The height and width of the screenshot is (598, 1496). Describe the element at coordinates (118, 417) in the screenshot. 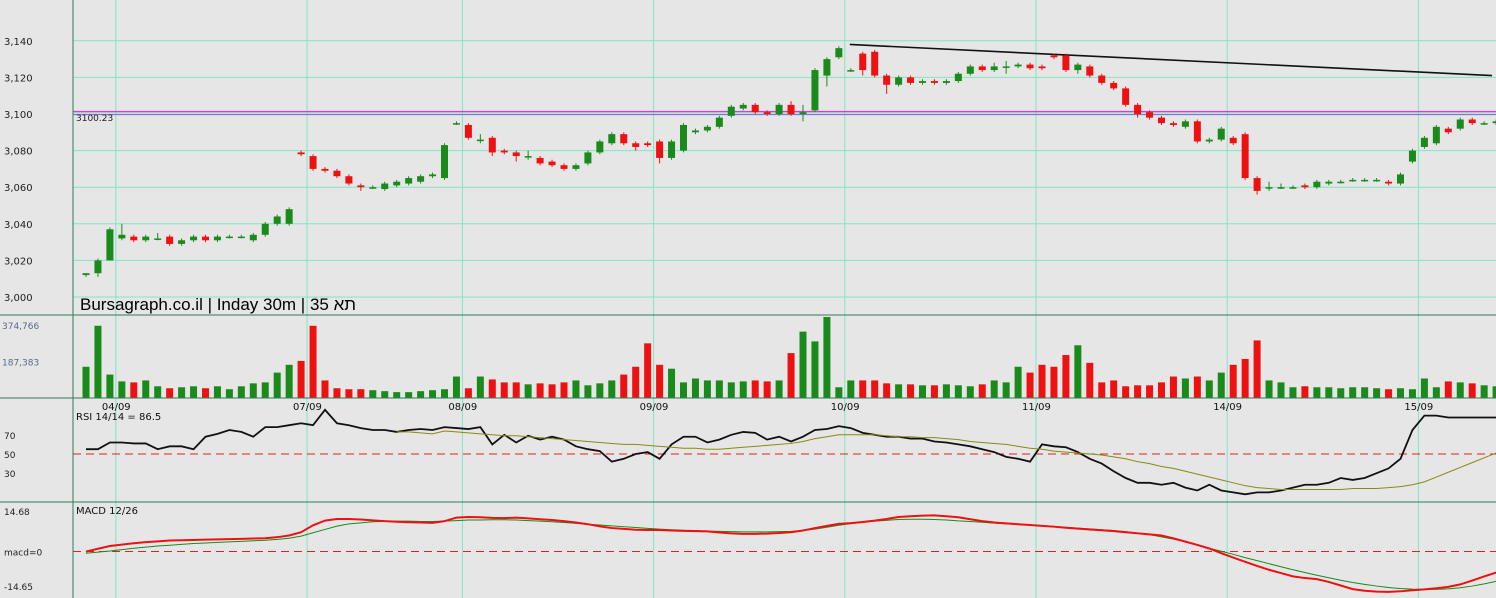

I see `rsi-title: RSI 14/14 = 86.5` at that location.